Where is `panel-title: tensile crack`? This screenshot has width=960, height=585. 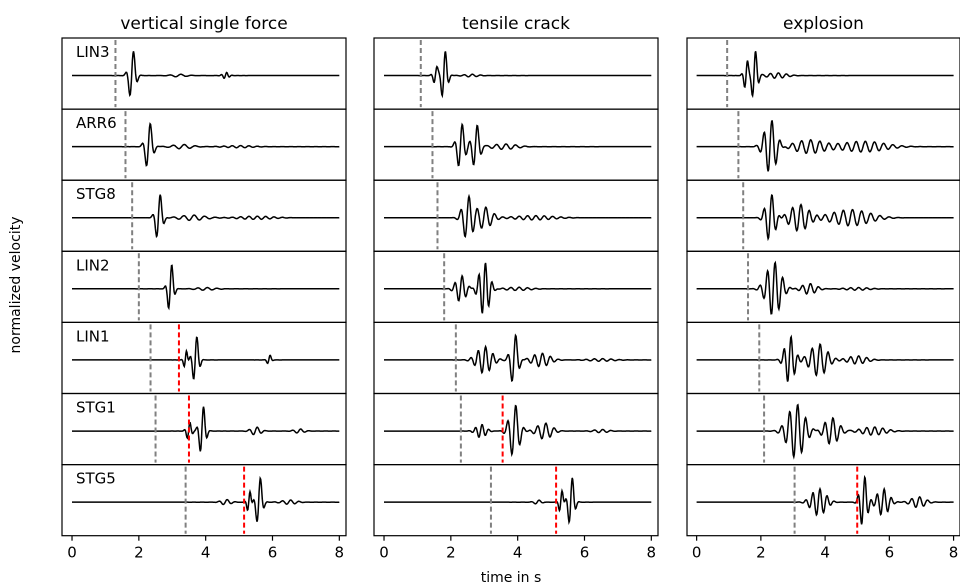 panel-title: tensile crack is located at coordinates (516, 24).